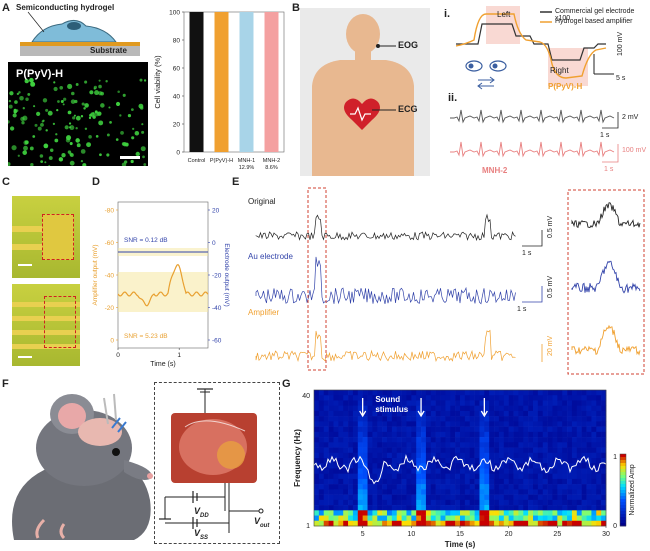 The height and width of the screenshot is (551, 650). What do you see at coordinates (504, 14) in the screenshot?
I see `eog-left-label: Left` at bounding box center [504, 14].